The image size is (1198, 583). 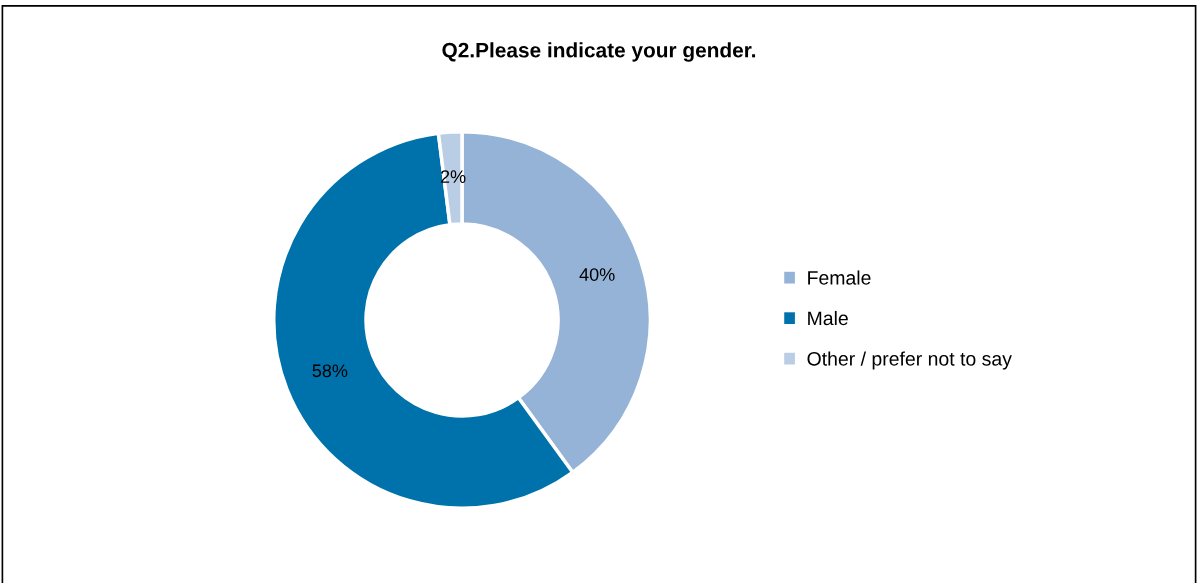 What do you see at coordinates (597, 274) in the screenshot?
I see `data-label: 40%` at bounding box center [597, 274].